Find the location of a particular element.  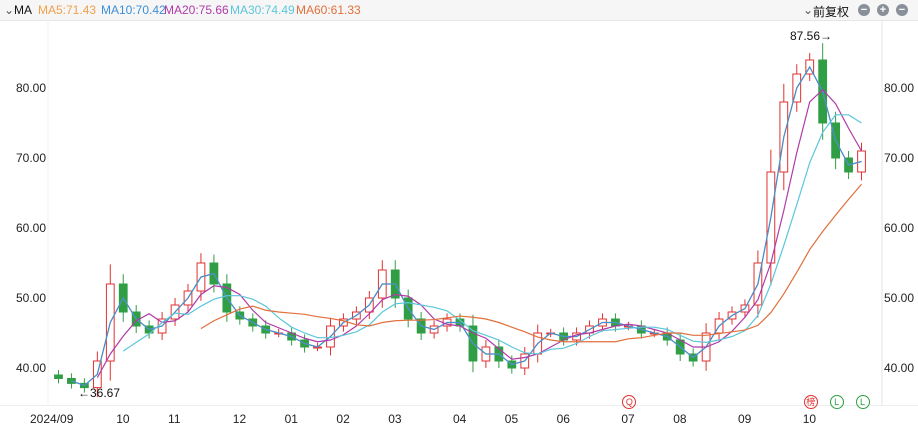

x-tick: 02 is located at coordinates (343, 419).